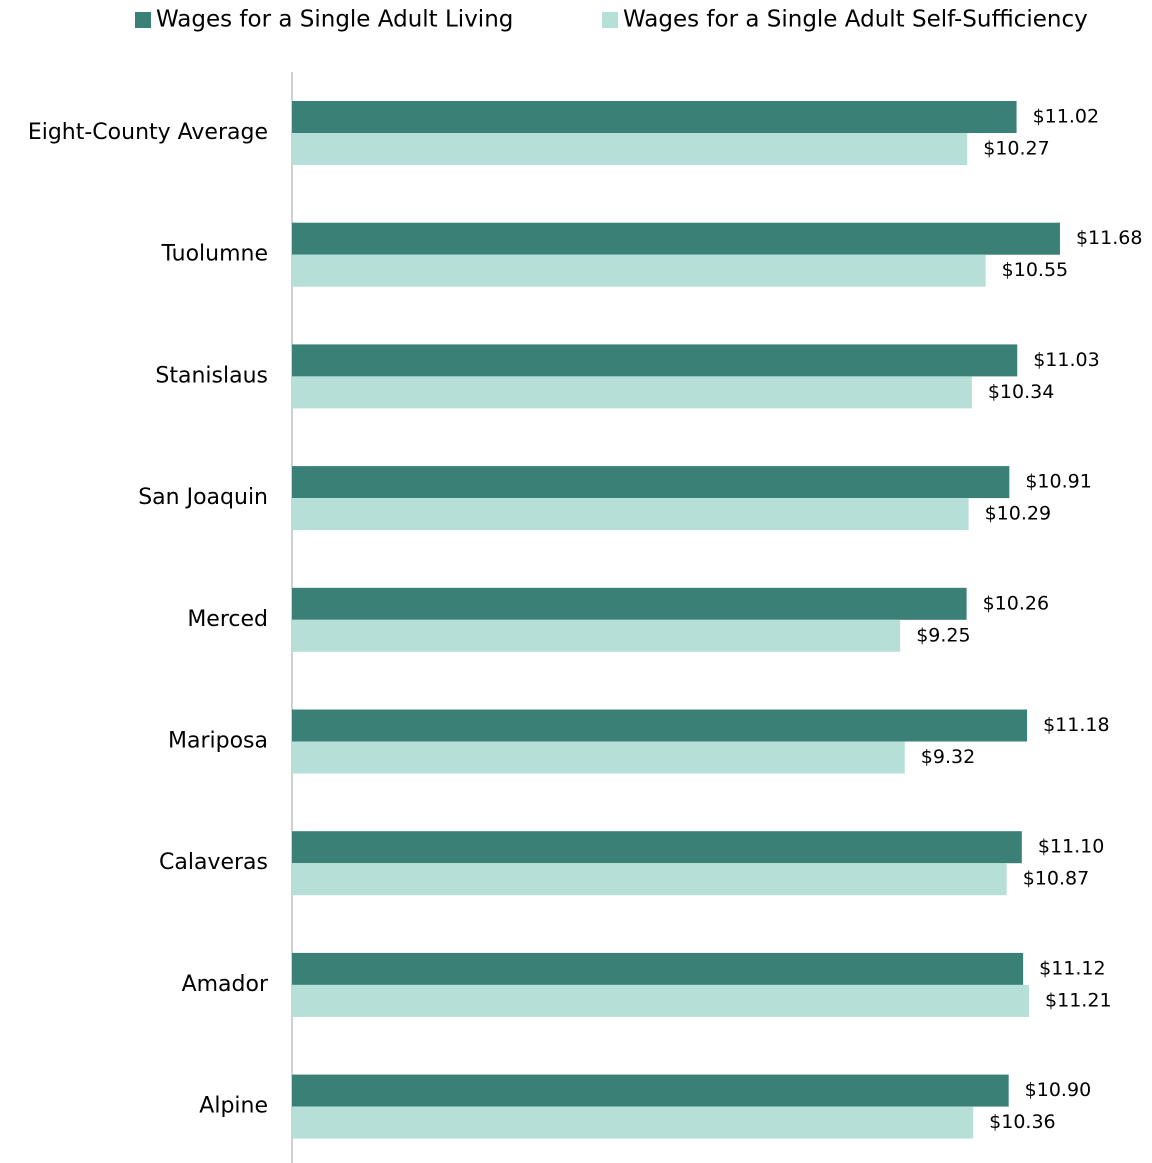 The width and height of the screenshot is (1152, 1163). Describe the element at coordinates (1021, 392) in the screenshot. I see `value-label: $10.34` at that location.